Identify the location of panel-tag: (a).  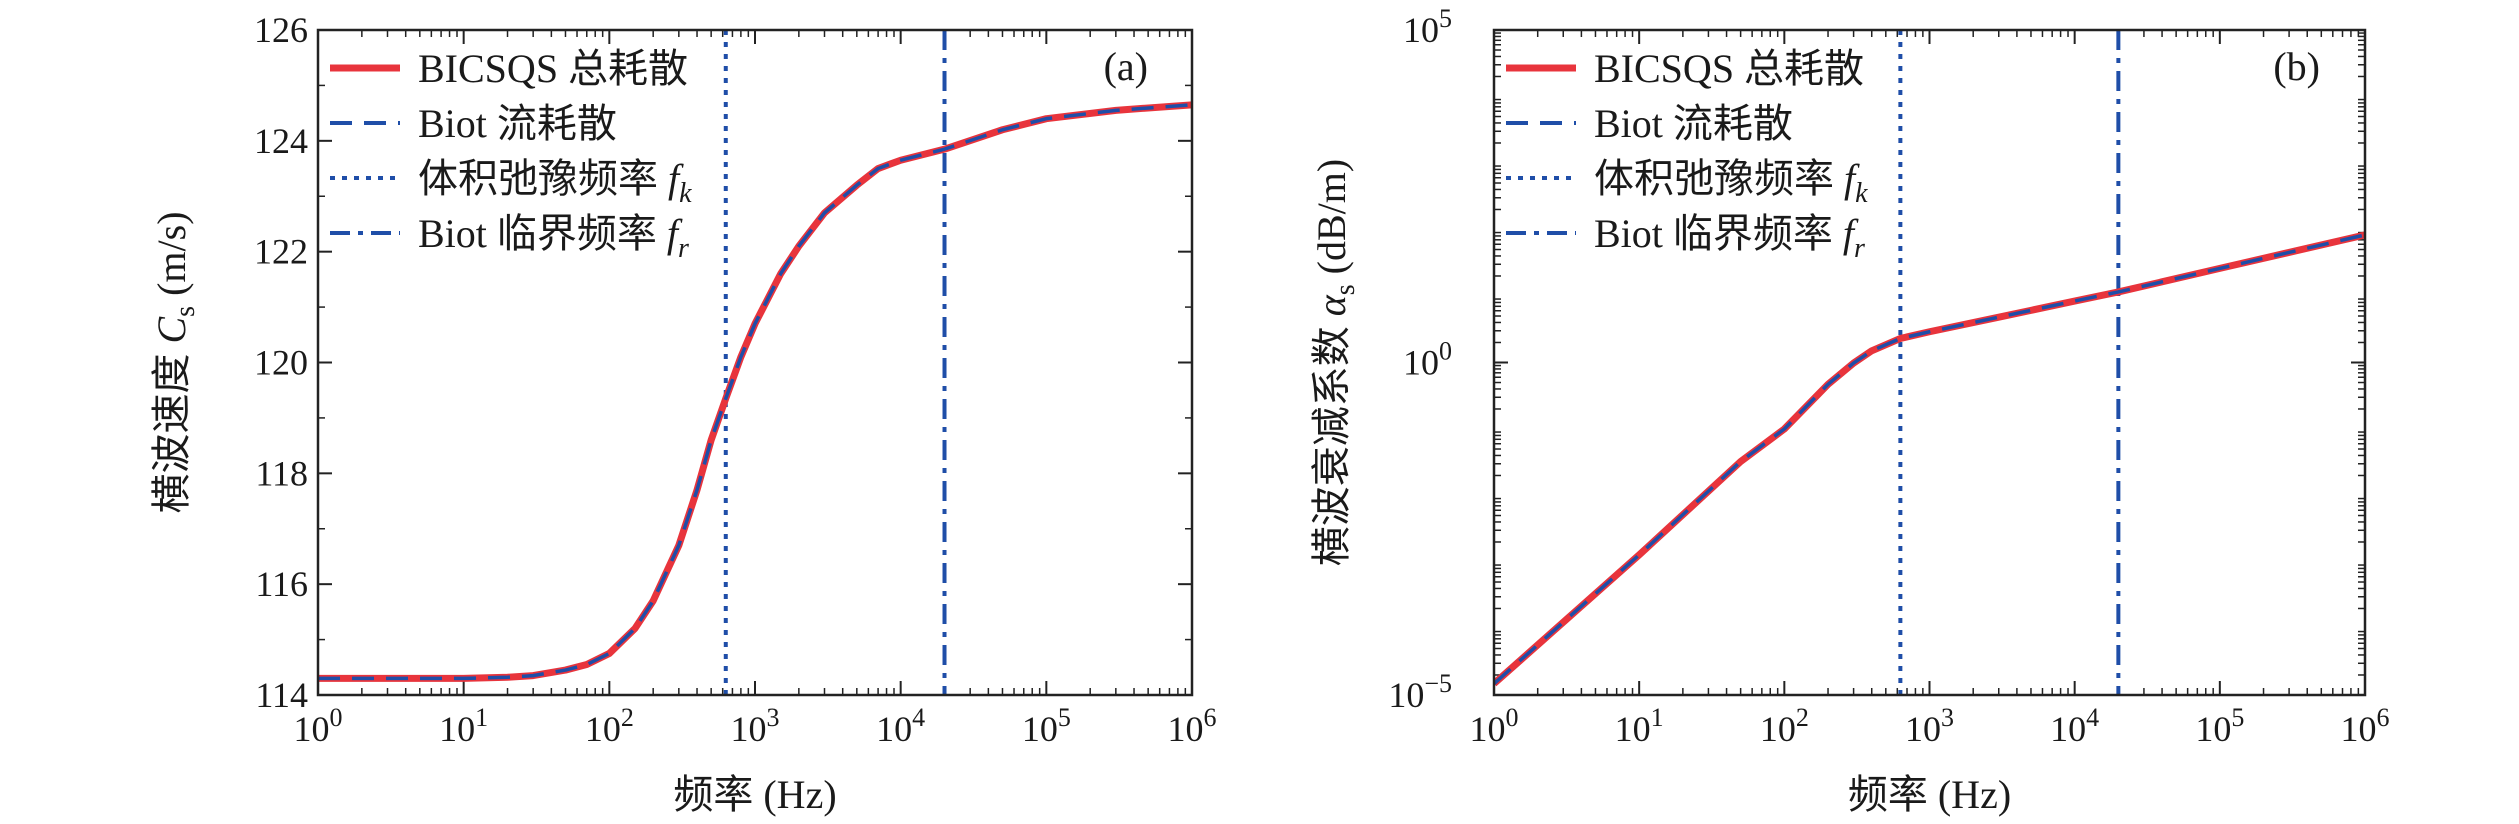
(1126, 66).